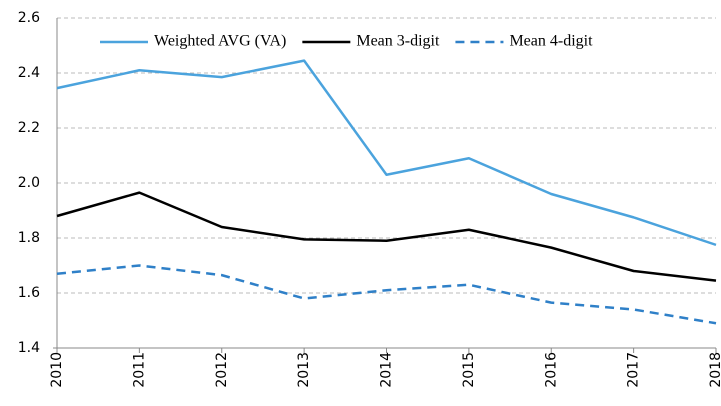  I want to click on x-tick-label: 2013, so click(304, 370).